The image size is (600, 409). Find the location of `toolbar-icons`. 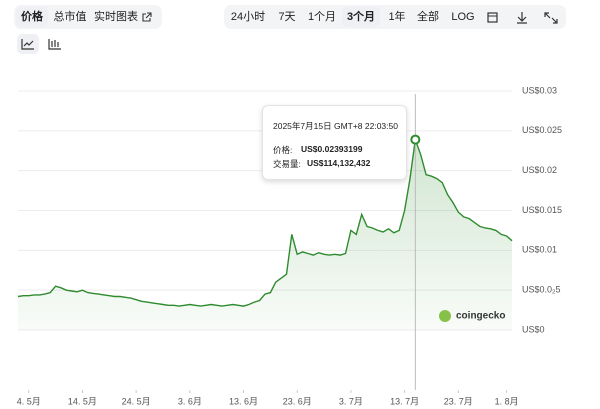

toolbar-icons is located at coordinates (524, 18).